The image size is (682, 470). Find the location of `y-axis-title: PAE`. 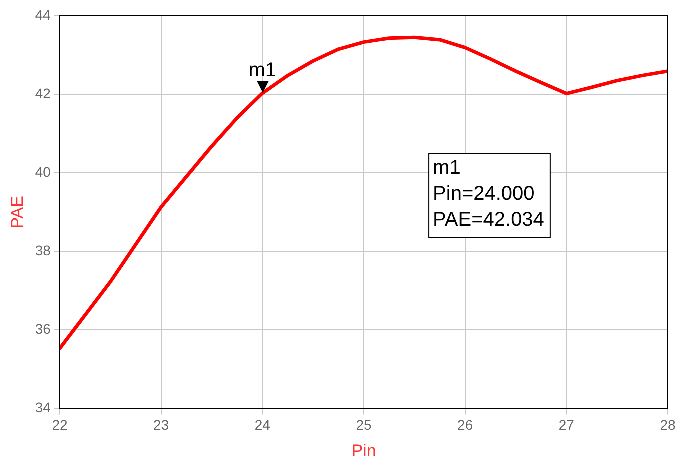

y-axis-title: PAE is located at coordinates (17, 212).